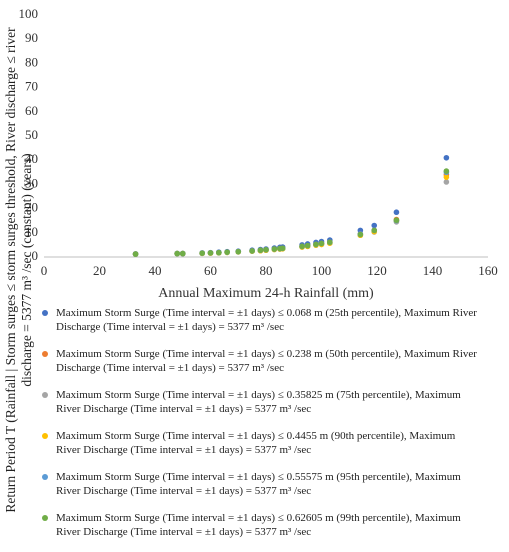 This screenshot has width=509, height=552. Describe the element at coordinates (210, 270) in the screenshot. I see `x-tick-label: 60` at that location.